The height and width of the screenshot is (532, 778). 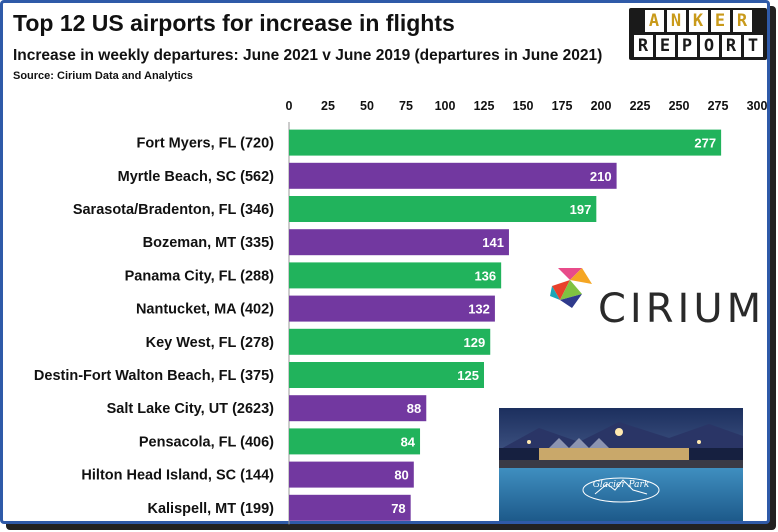 I want to click on logo-letter: K, so click(x=698, y=21).